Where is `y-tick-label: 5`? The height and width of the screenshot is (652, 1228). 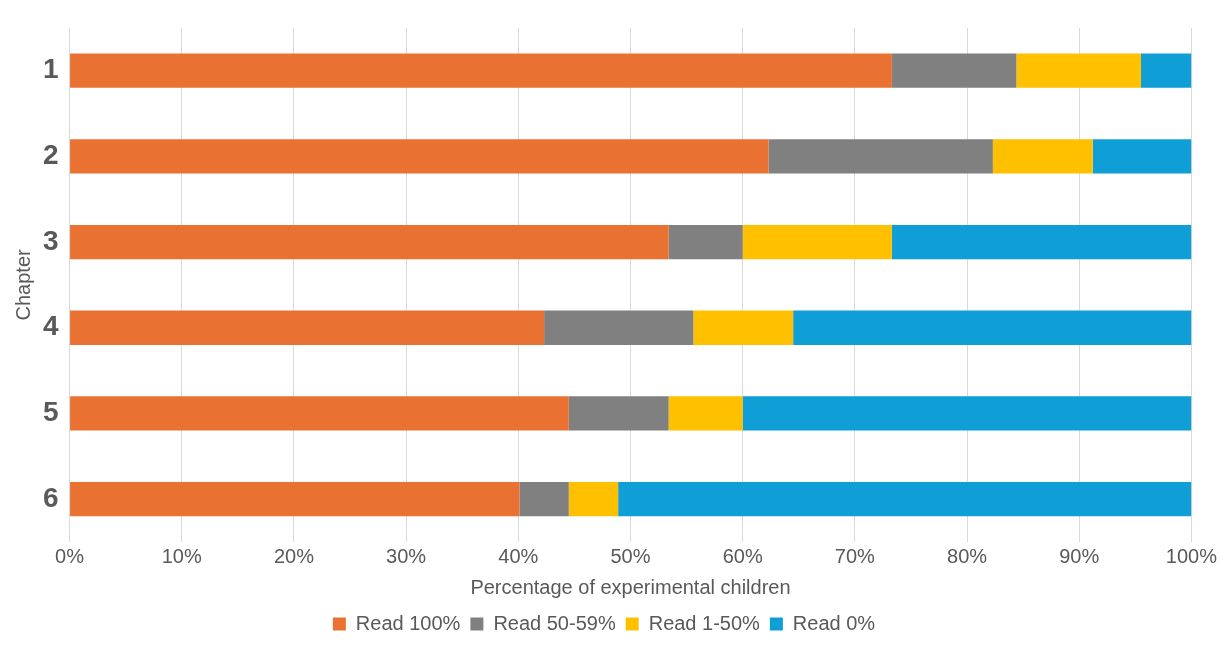
y-tick-label: 5 is located at coordinates (50, 412).